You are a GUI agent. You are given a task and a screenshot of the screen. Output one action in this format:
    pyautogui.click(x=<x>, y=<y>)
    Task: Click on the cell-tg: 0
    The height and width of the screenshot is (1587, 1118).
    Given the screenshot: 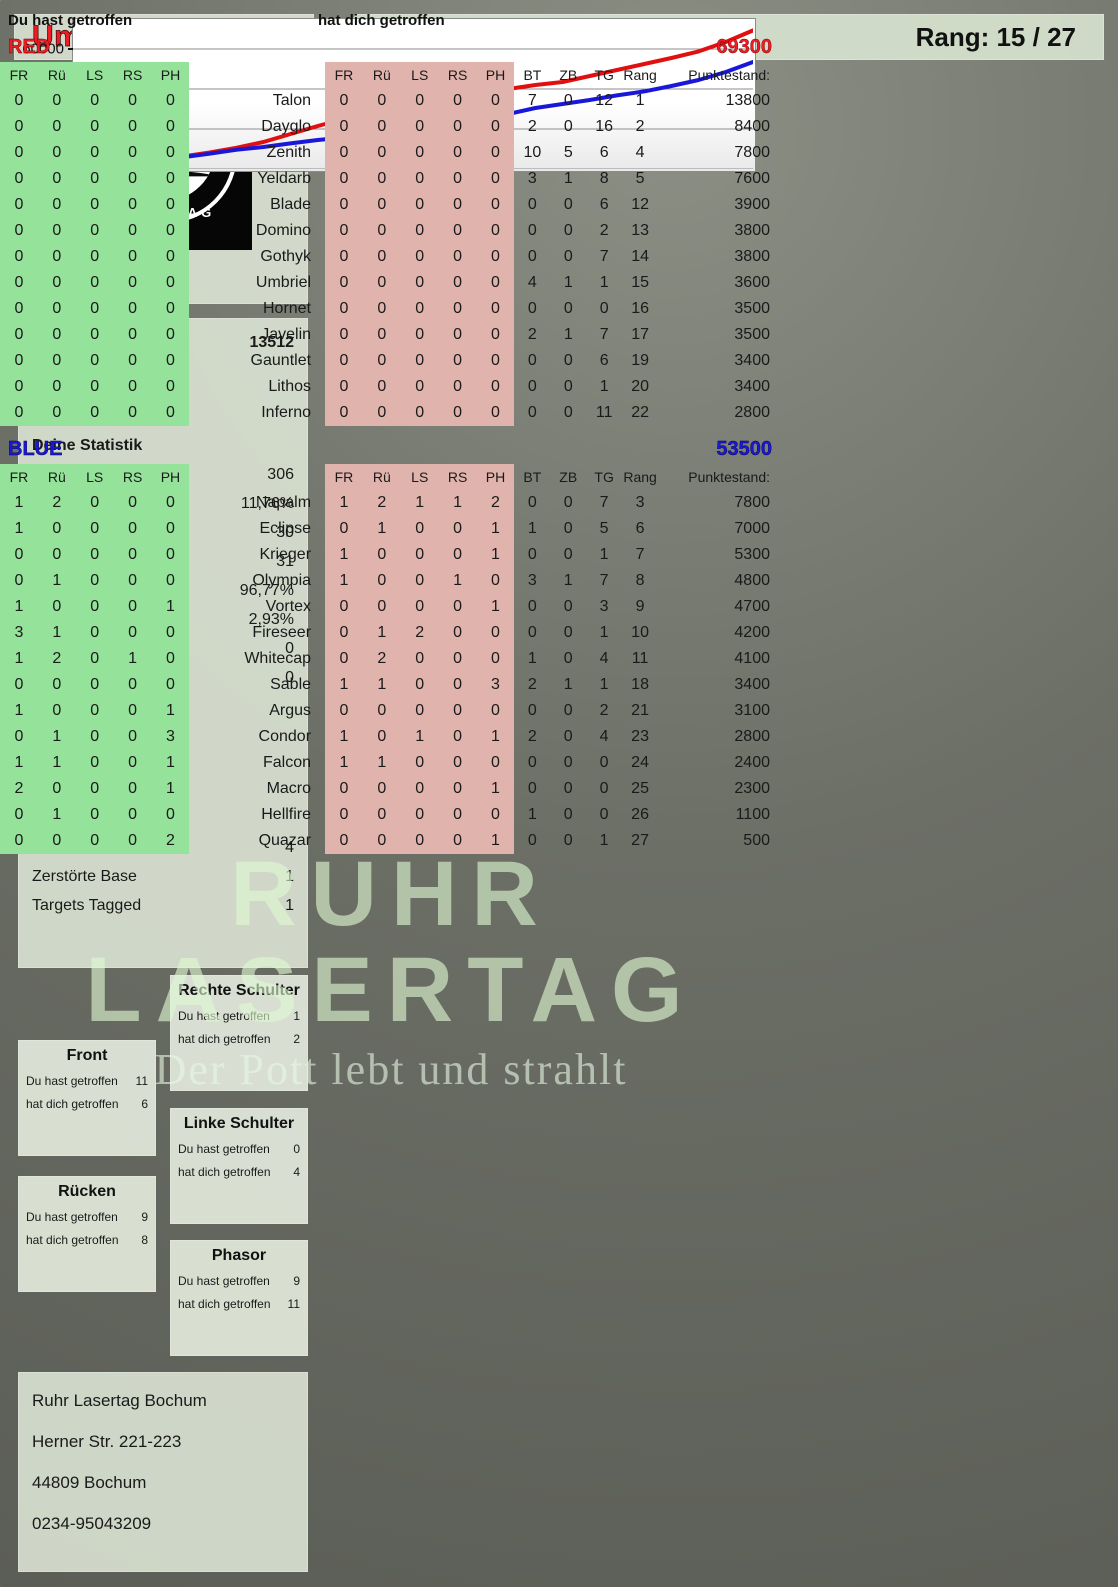 What is the action you would take?
    pyautogui.click(x=604, y=308)
    